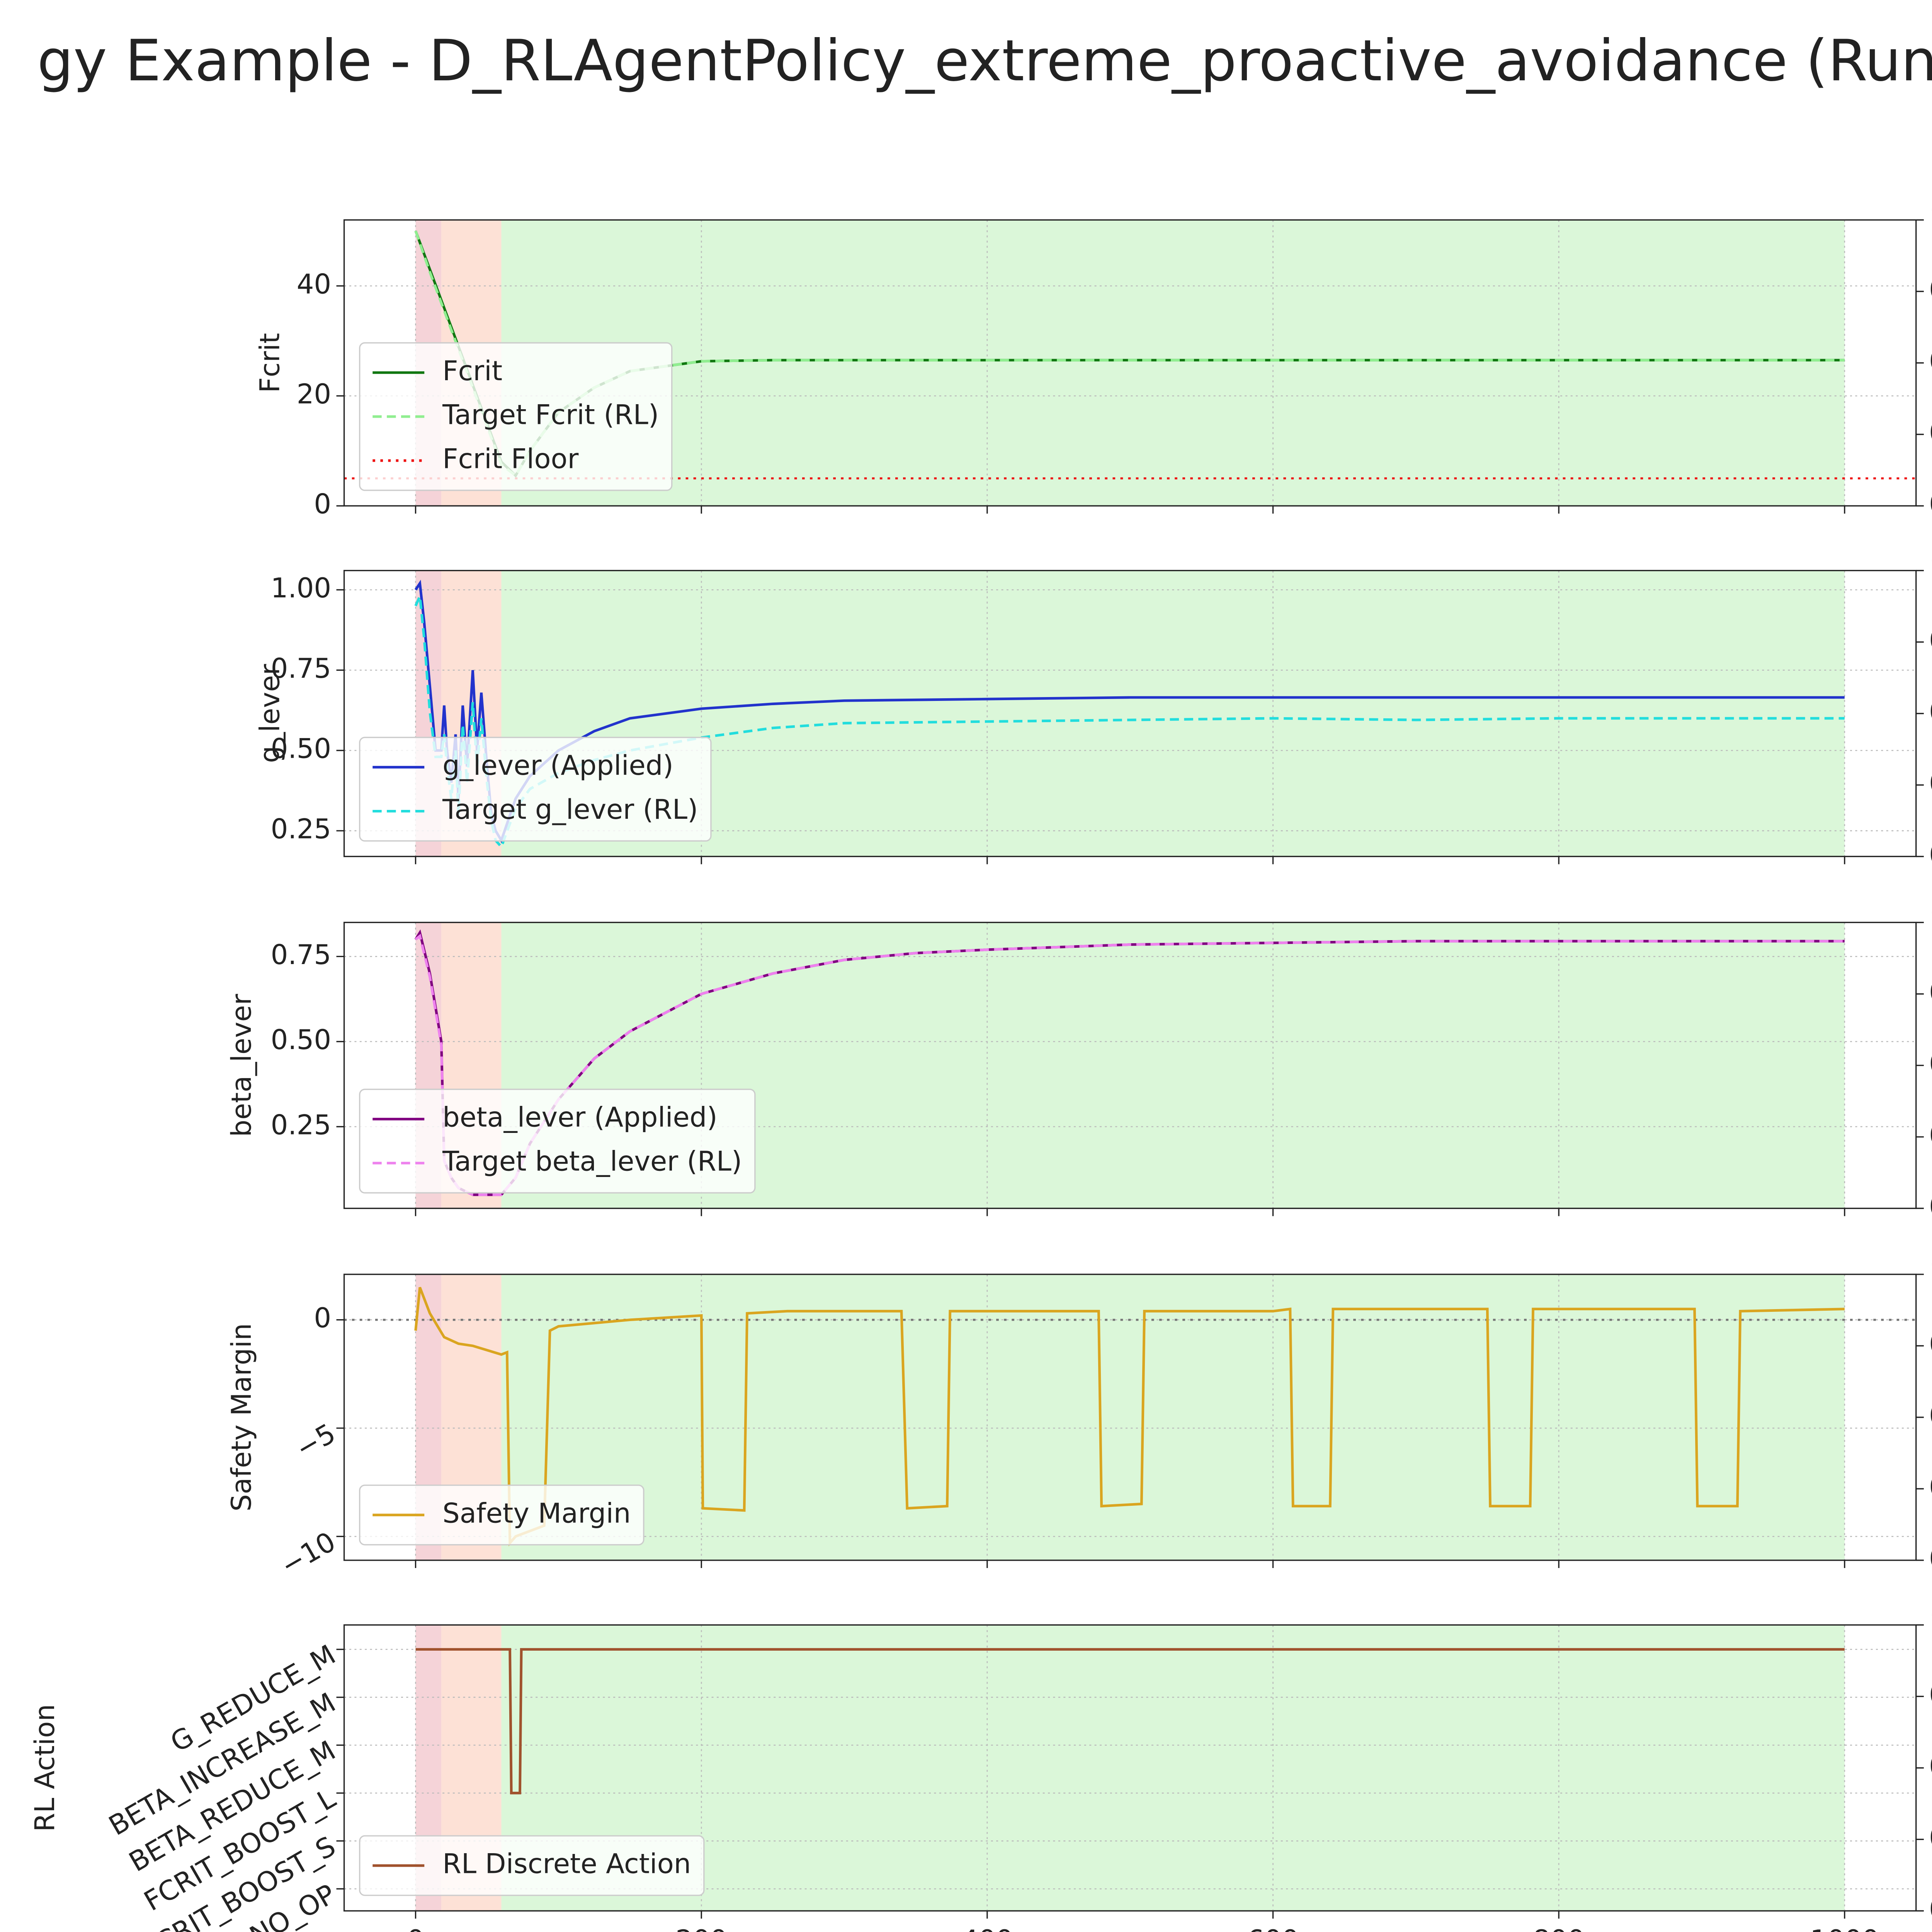 This screenshot has height=1932, width=1932. I want to click on legend: Safety Margin, so click(502, 1516).